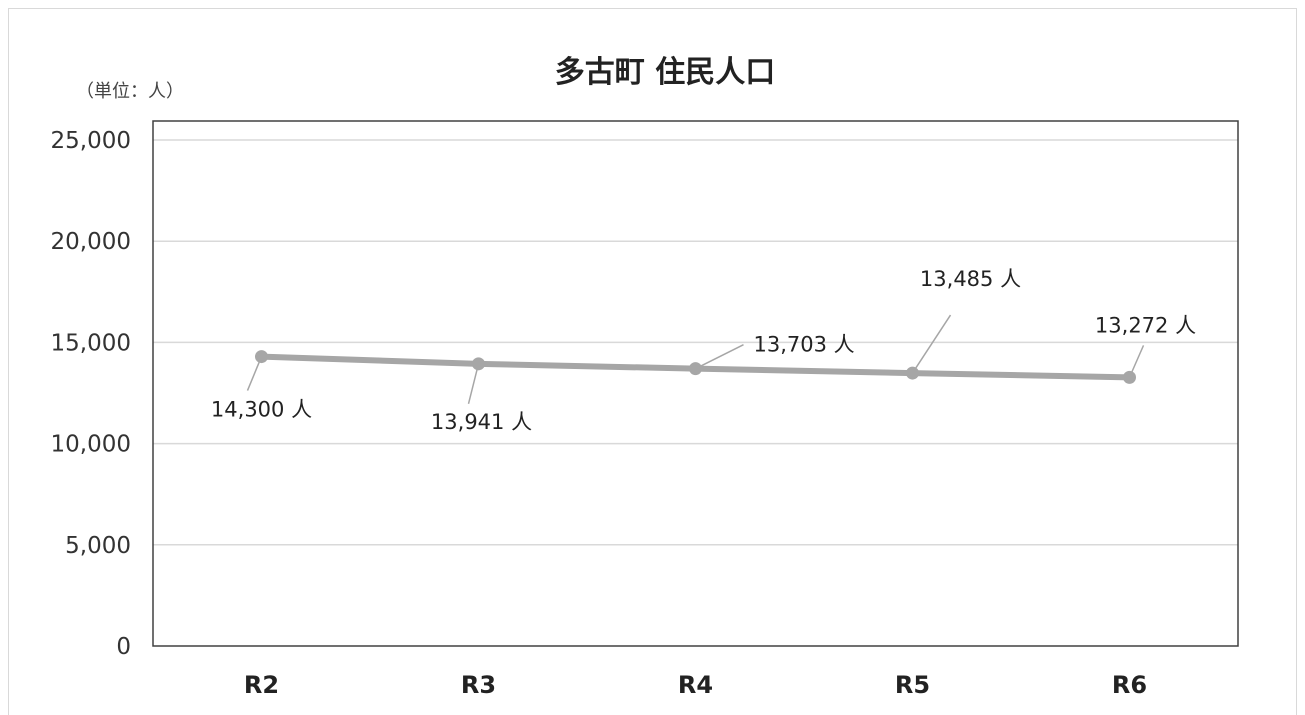 The image size is (1305, 715). What do you see at coordinates (1129, 685) in the screenshot?
I see `x-tick-label: R6` at bounding box center [1129, 685].